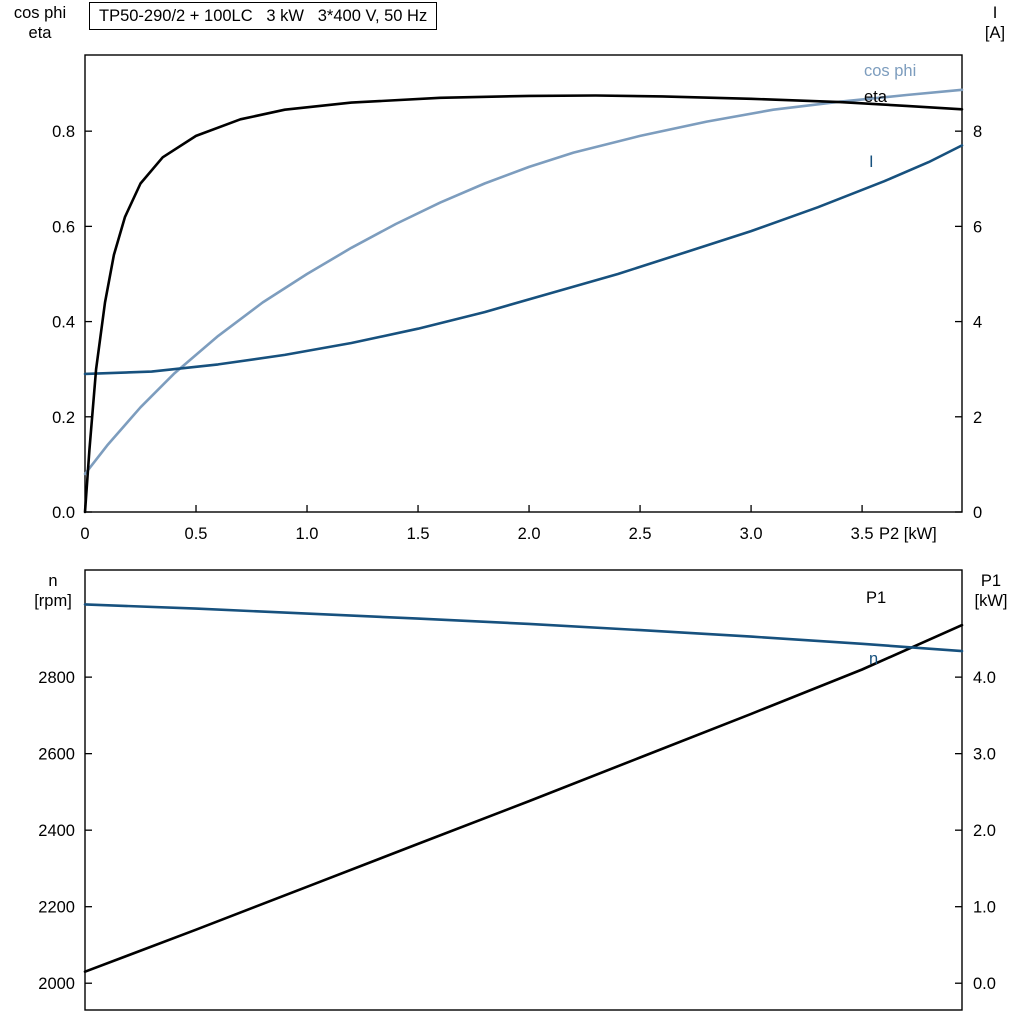 The height and width of the screenshot is (1024, 1024). I want to click on chart-title-box: TP50-290/2 + 100LC 3 kW 3*400 V, 50 Hz, so click(263, 16).